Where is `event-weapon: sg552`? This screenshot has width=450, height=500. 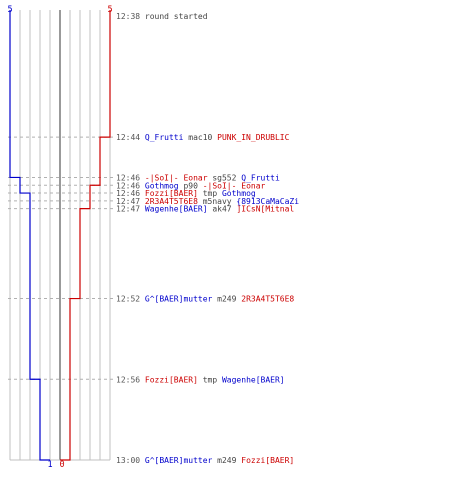 event-weapon: sg552 is located at coordinates (225, 177).